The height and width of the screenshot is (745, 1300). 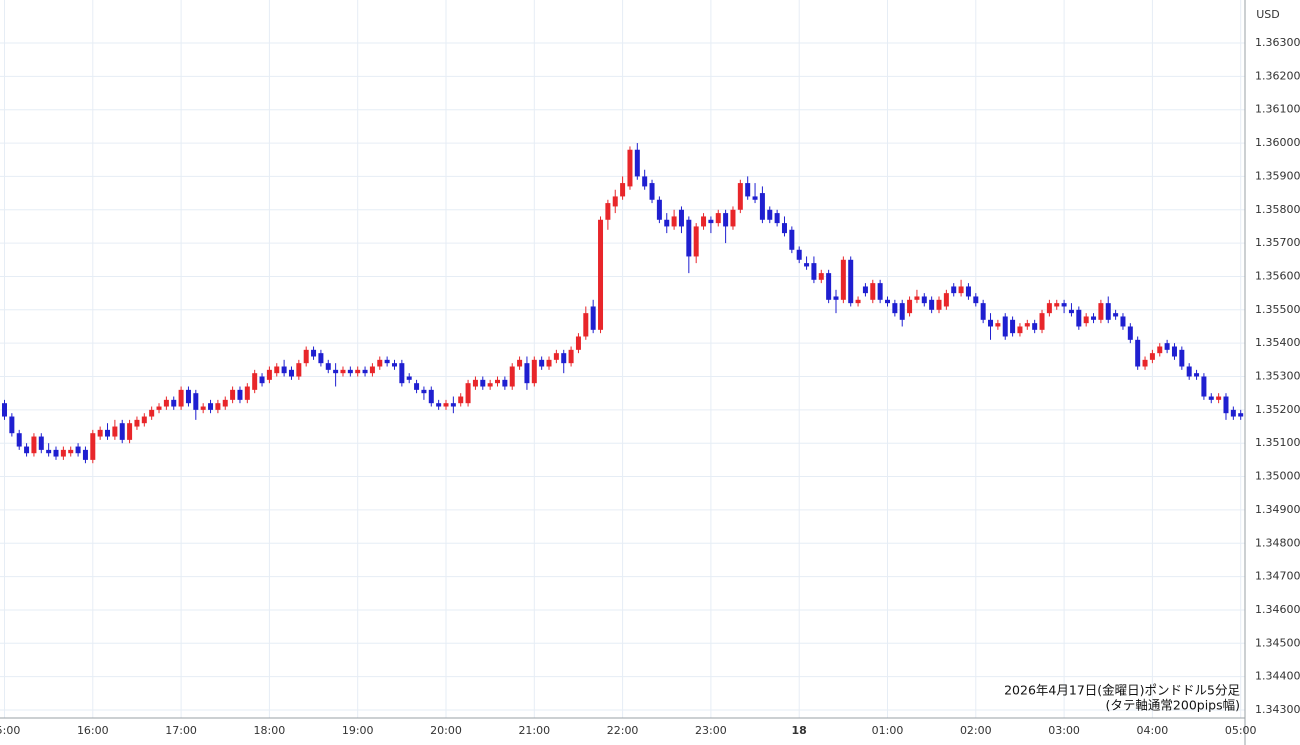 I want to click on y-tick-label: 1.35100, so click(x=1277, y=442).